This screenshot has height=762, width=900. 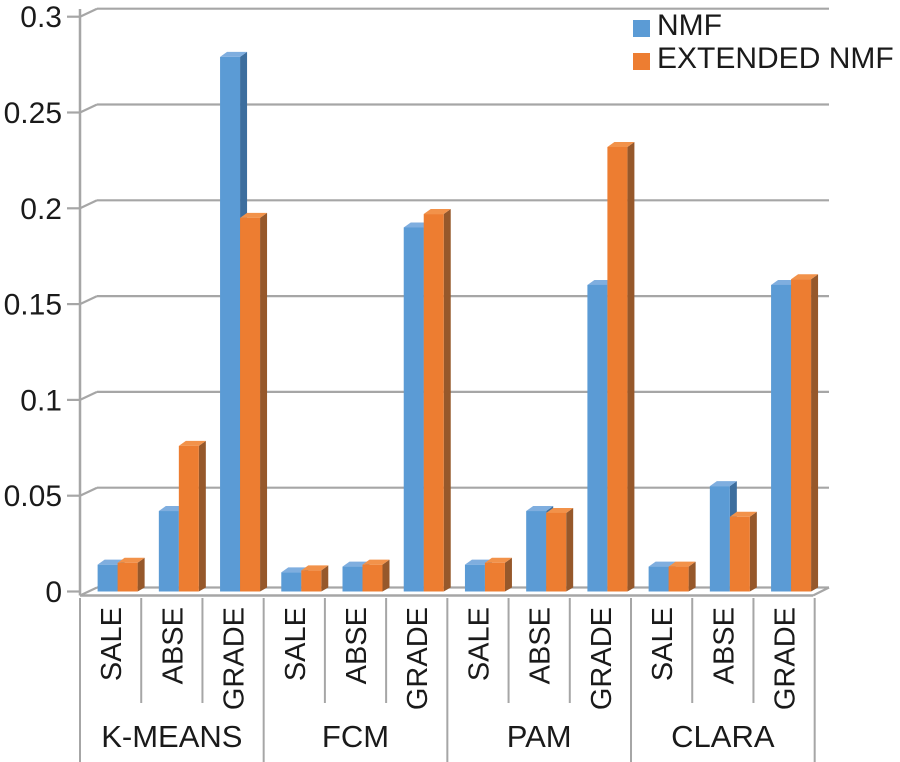 I want to click on y-tick-bevel-0.25, so click(x=88, y=108).